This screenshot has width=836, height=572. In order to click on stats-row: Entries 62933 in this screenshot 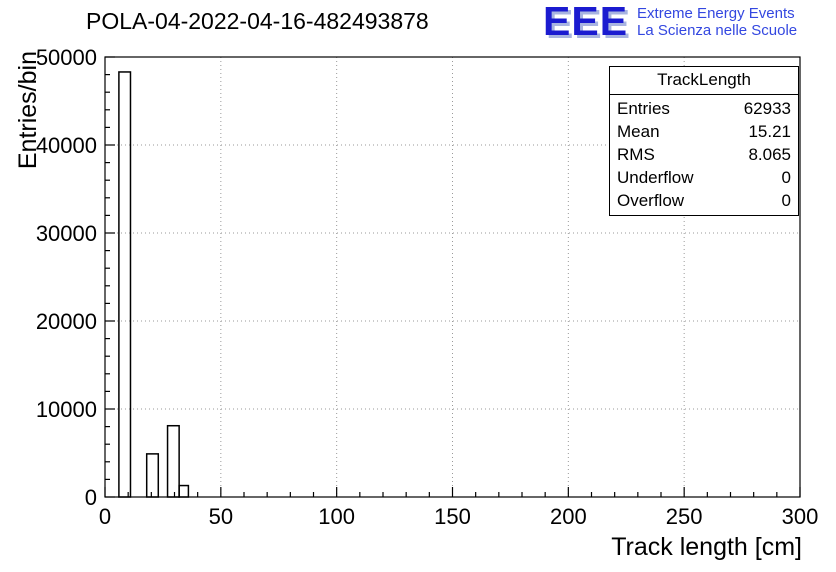, I will do `click(704, 108)`.